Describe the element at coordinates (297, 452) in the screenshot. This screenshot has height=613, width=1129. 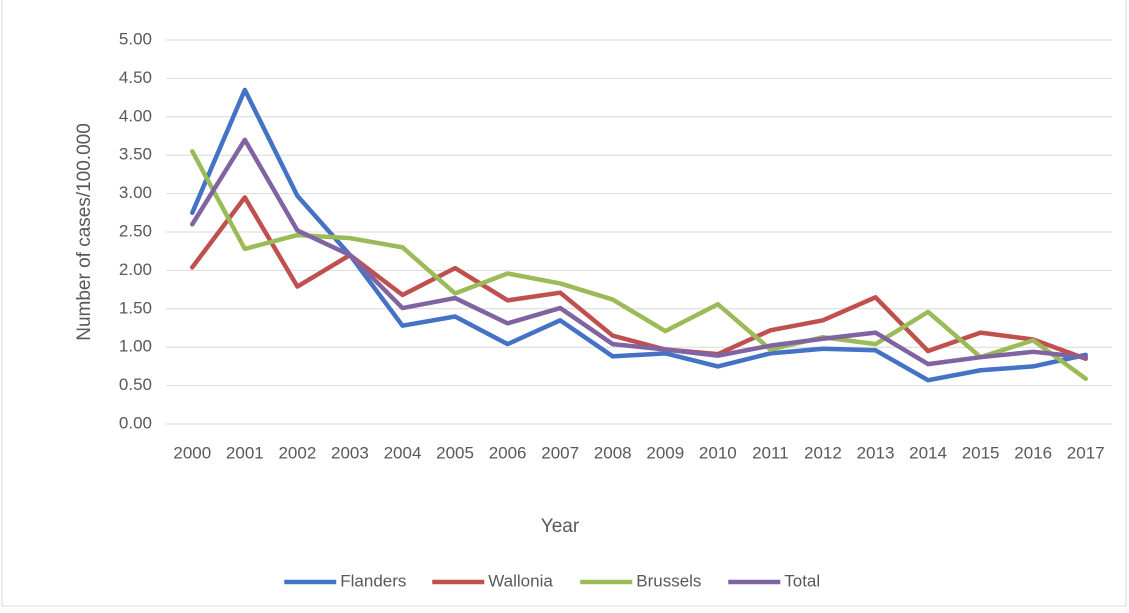
I see `x-tick-label: 2002` at that location.